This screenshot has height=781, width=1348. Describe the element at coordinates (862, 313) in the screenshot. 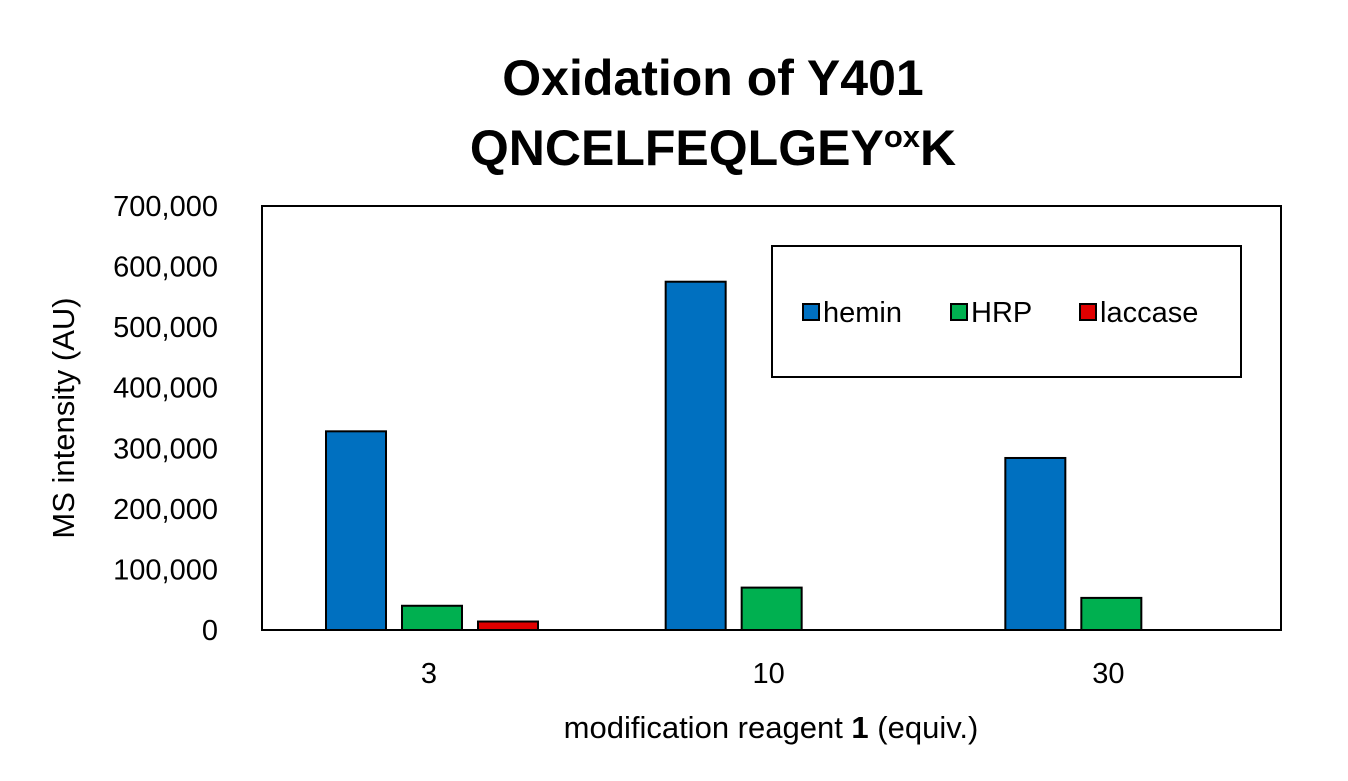

I see `legend-label-hemin: hemin` at that location.